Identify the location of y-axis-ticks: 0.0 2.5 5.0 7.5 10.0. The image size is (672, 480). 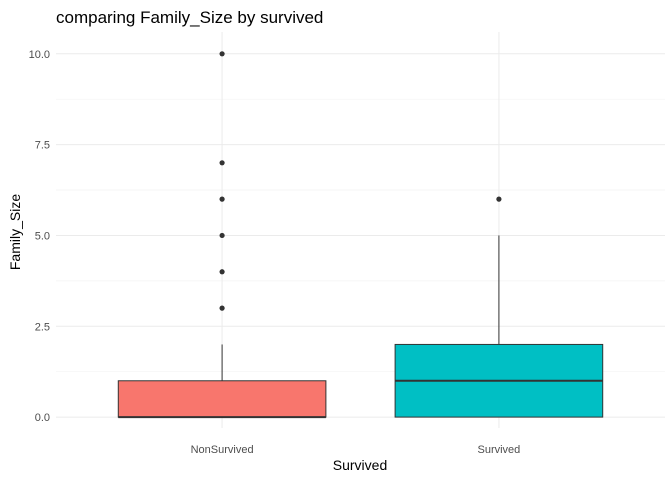
(39, 236).